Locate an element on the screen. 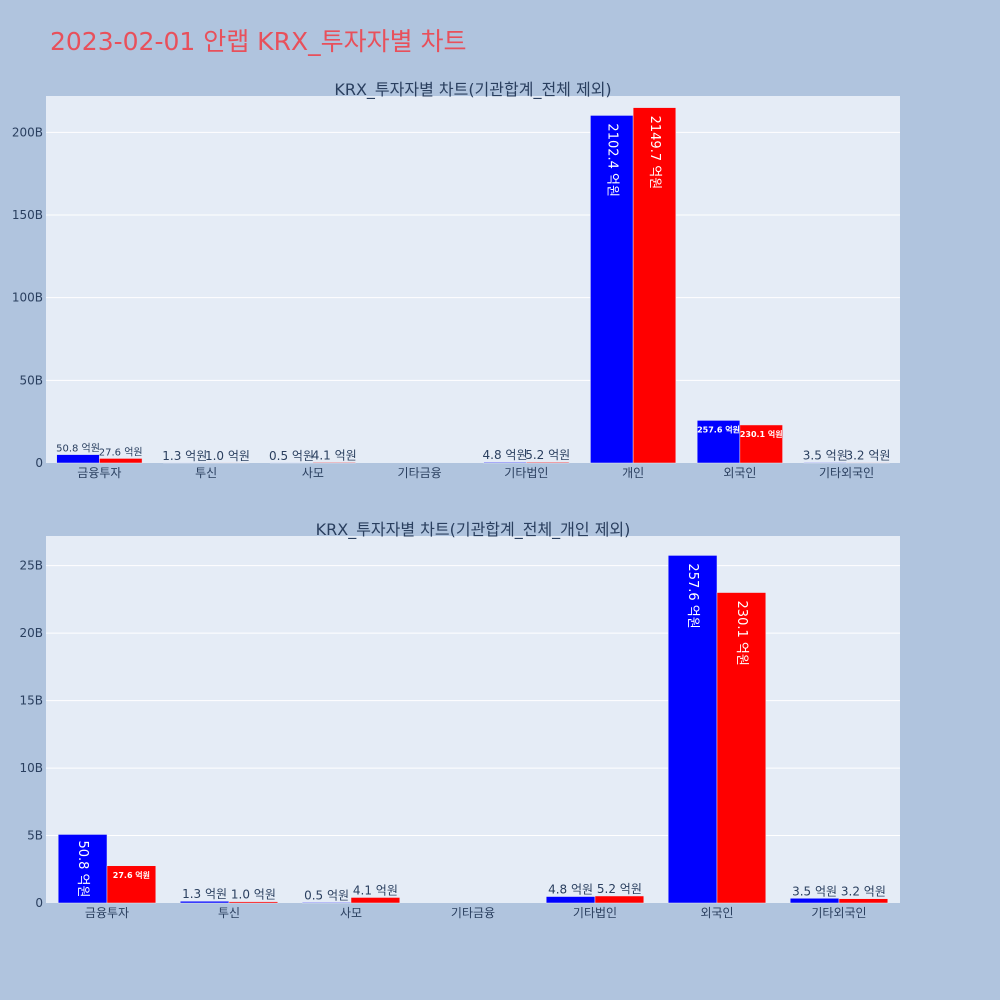  y-tick-label: 20B is located at coordinates (31, 633).